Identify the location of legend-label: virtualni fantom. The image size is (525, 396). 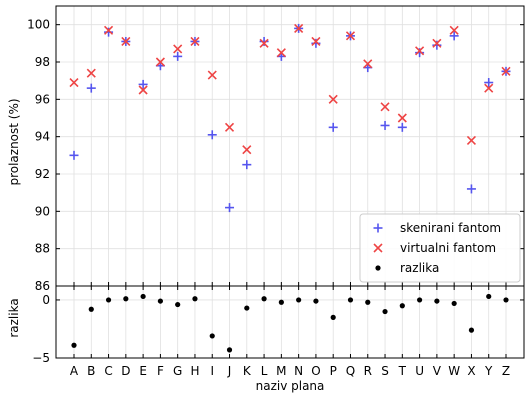
(448, 248).